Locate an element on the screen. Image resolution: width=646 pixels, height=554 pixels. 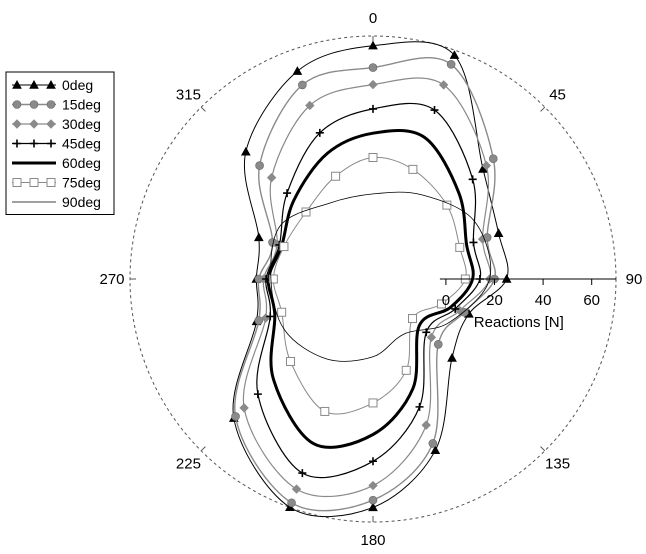
angle-tick-label: 0 is located at coordinates (373, 18).